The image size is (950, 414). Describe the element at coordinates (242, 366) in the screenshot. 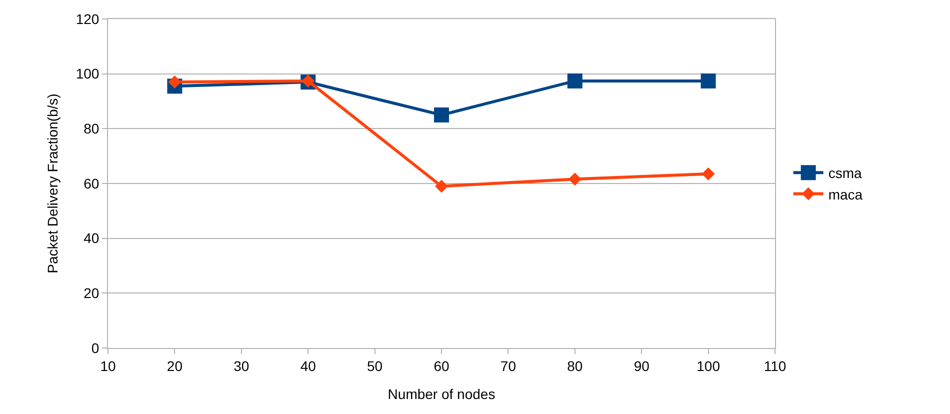

I see `x-tick-label: 30` at that location.